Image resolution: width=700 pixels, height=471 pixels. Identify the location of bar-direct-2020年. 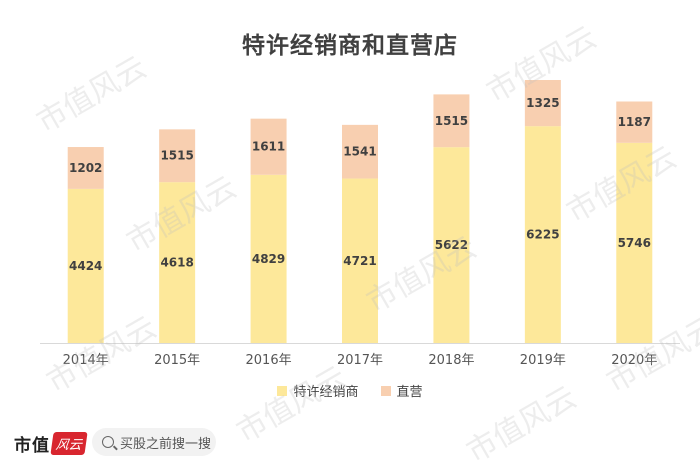
(634, 122).